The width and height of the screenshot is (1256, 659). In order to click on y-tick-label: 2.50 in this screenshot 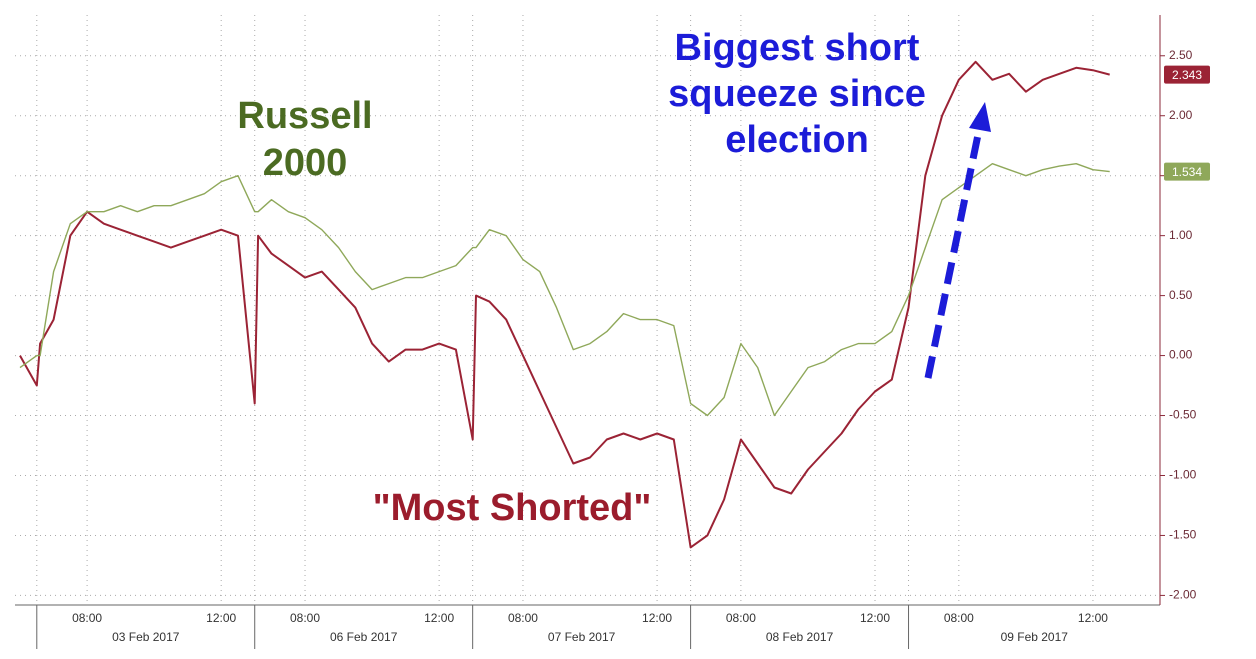, I will do `click(1181, 55)`.